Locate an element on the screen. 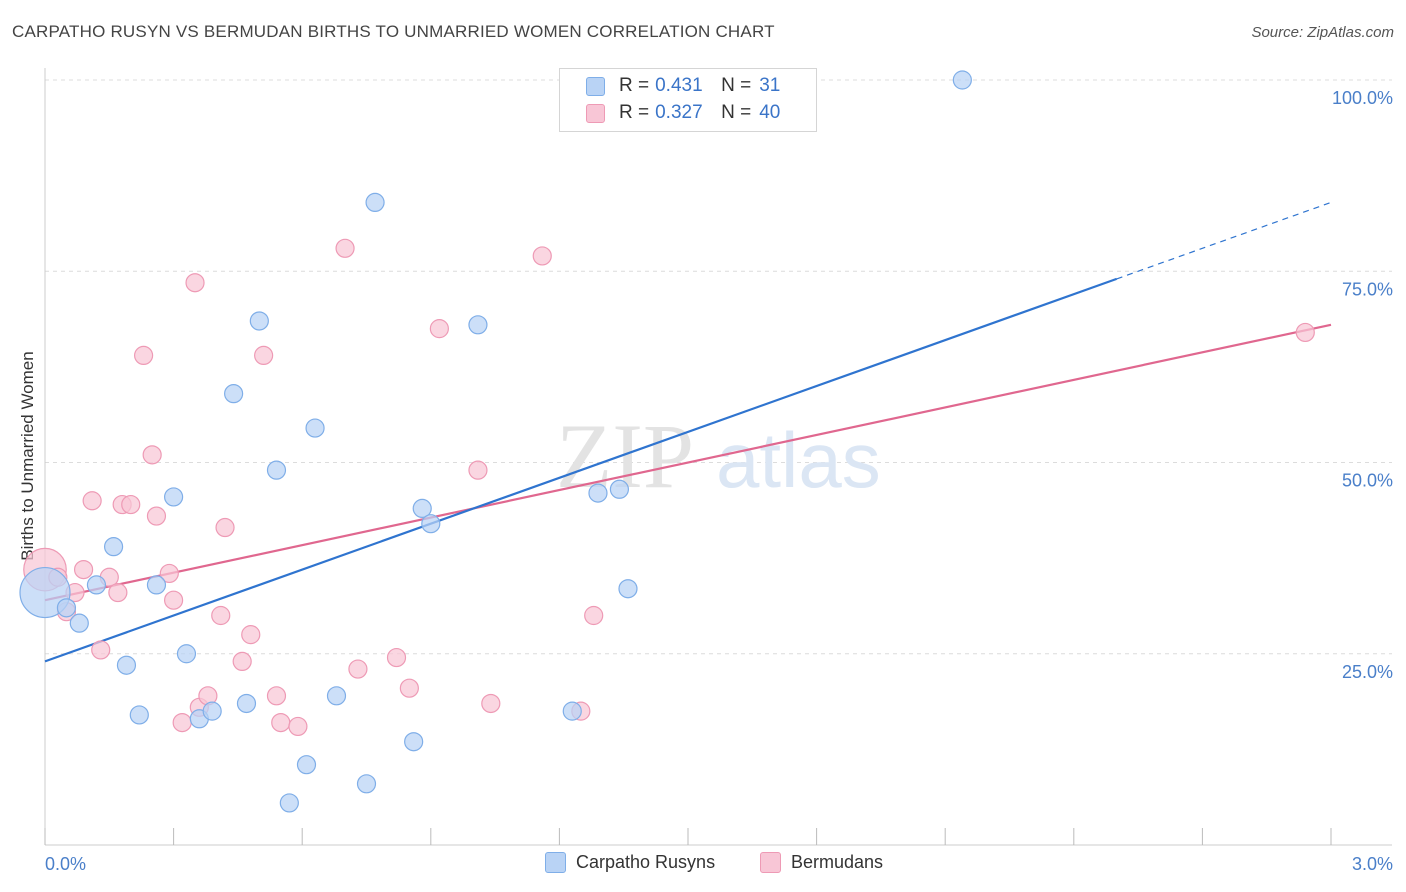 This screenshot has width=1406, height=892. legend-label: Bermudans is located at coordinates (837, 862).